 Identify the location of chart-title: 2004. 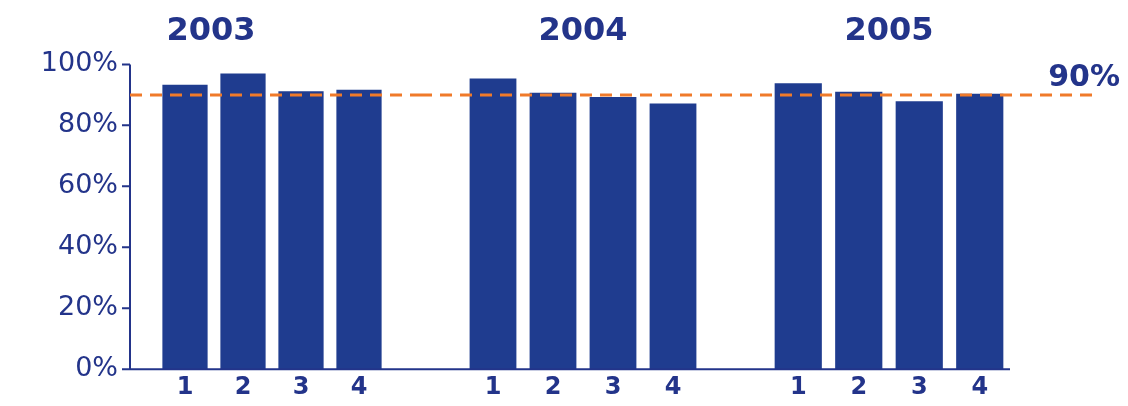
(583, 28).